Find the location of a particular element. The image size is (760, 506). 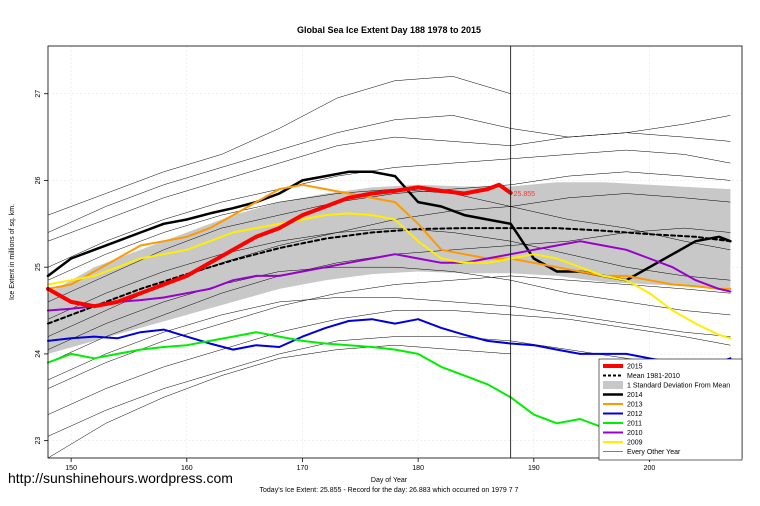

legend-label-band: 1 Standard Deviation From Mean is located at coordinates (678, 386).